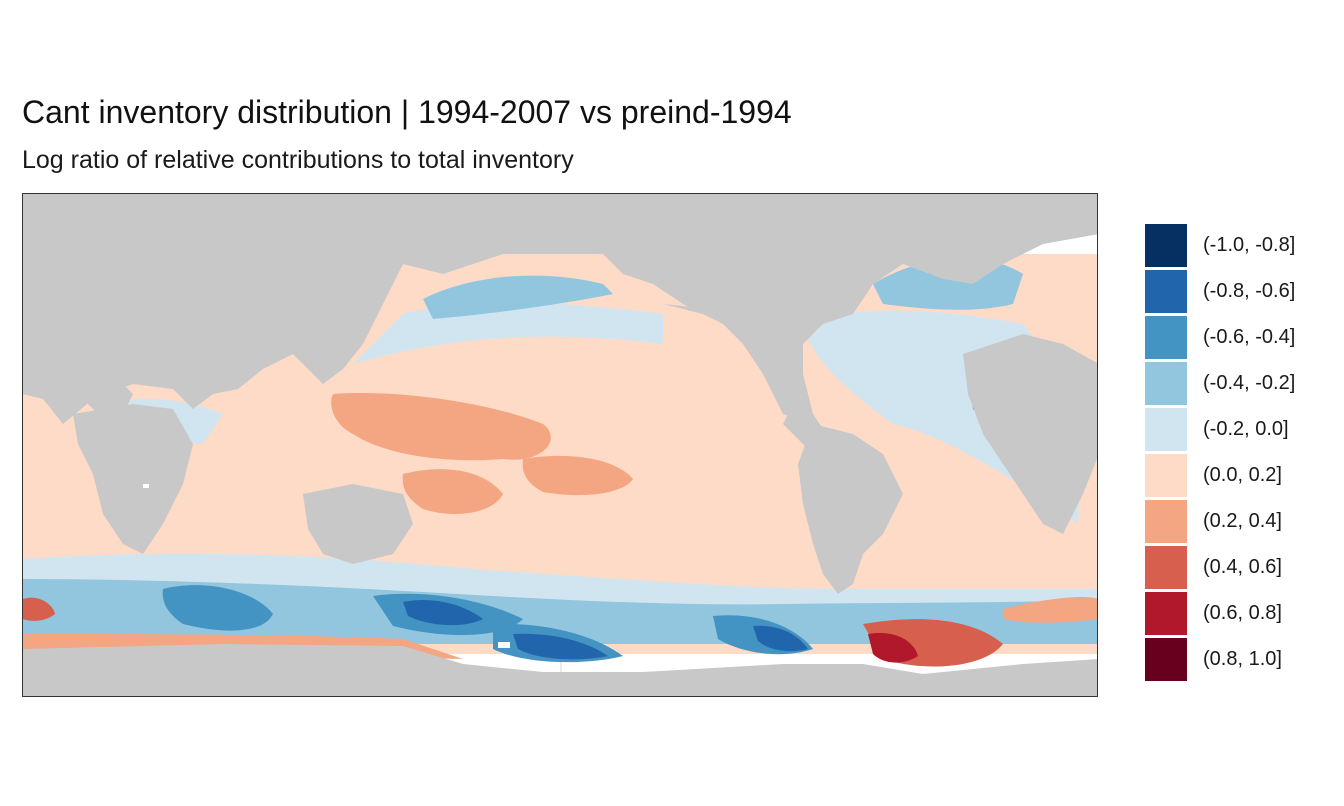 This screenshot has width=1344, height=806. Describe the element at coordinates (1249, 291) in the screenshot. I see `legend-label: (-0.8, -0.6]` at that location.